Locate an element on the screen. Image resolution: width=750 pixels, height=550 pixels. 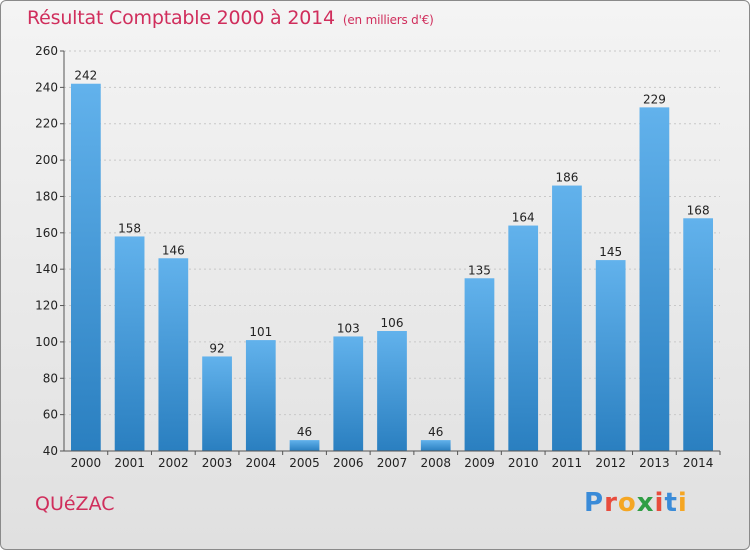
bar-2003 is located at coordinates (217, 403).